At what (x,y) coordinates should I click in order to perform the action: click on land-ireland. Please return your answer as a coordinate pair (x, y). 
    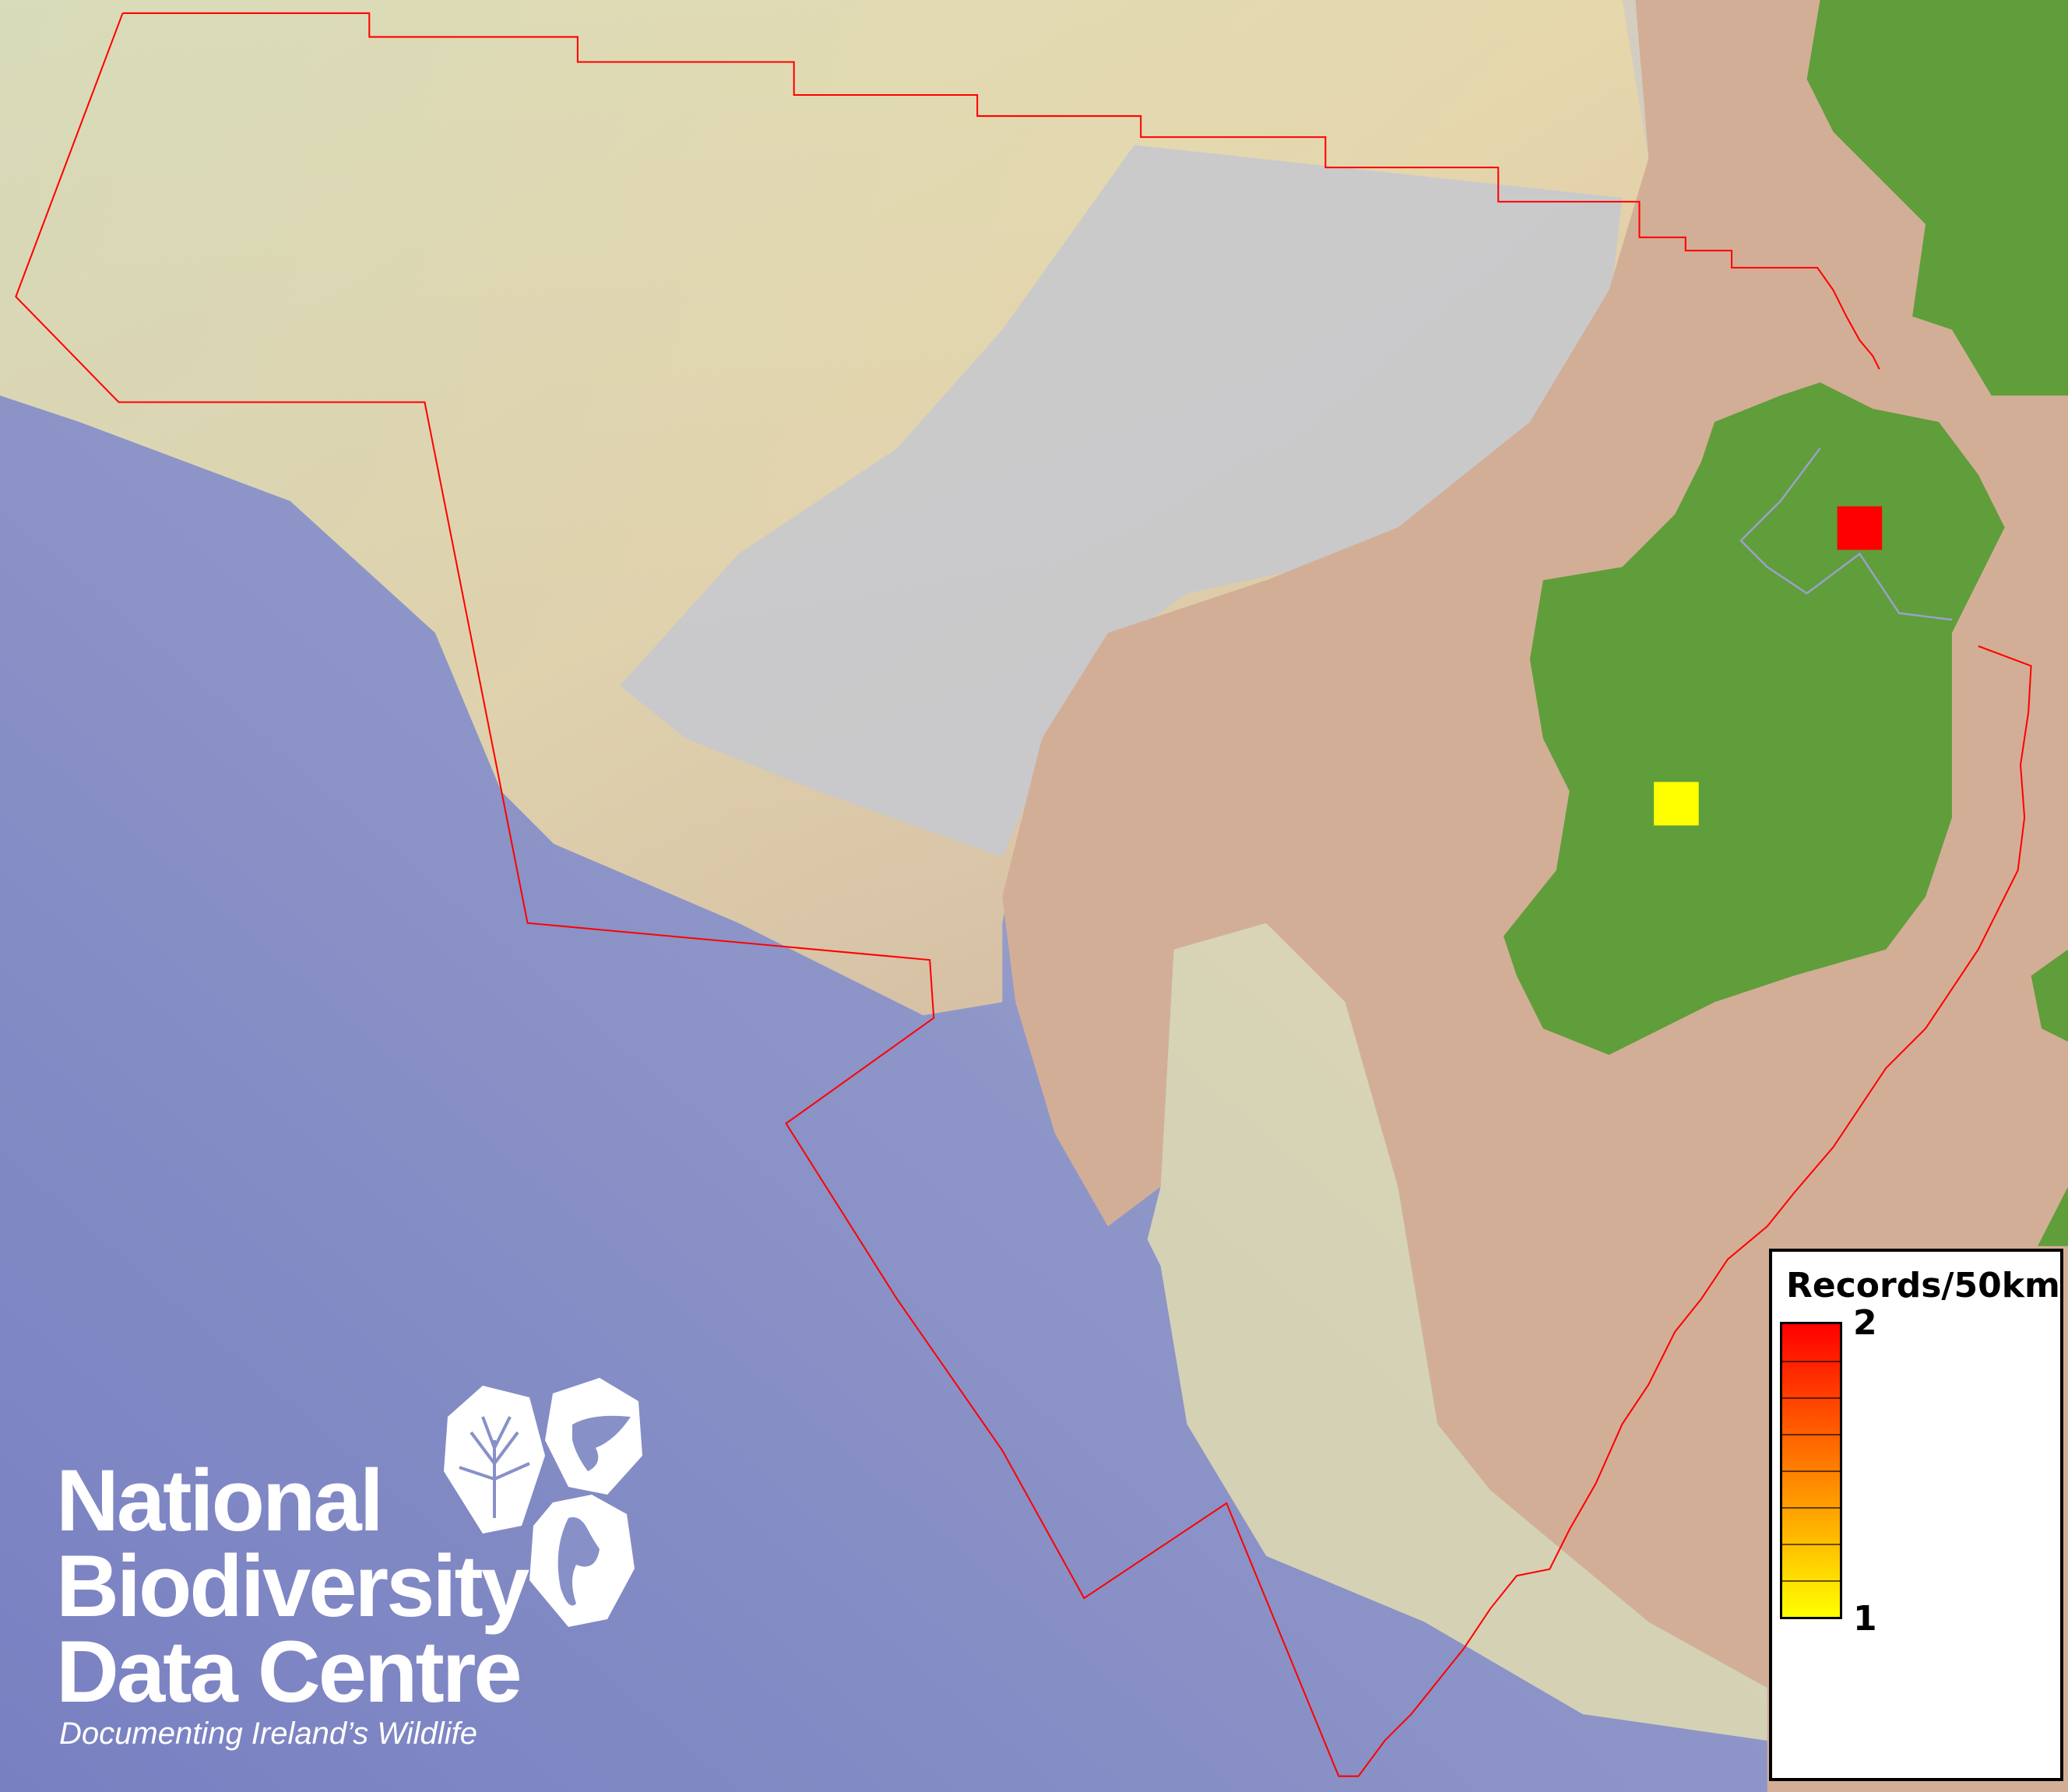
    Looking at the image, I should click on (1754, 719).